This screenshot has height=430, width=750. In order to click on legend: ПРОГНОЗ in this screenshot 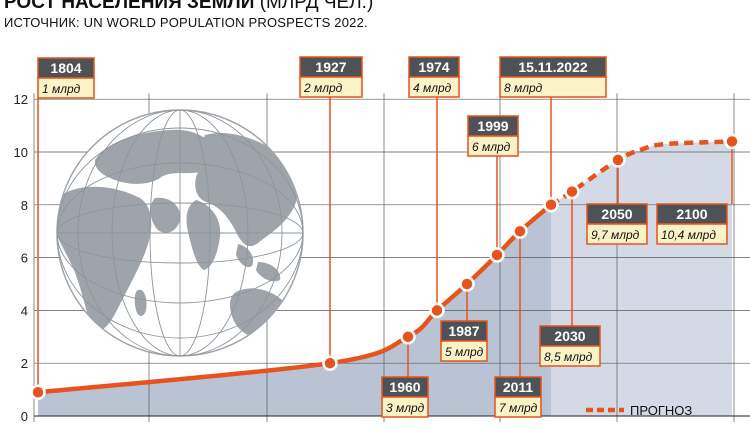, I will do `click(639, 410)`.